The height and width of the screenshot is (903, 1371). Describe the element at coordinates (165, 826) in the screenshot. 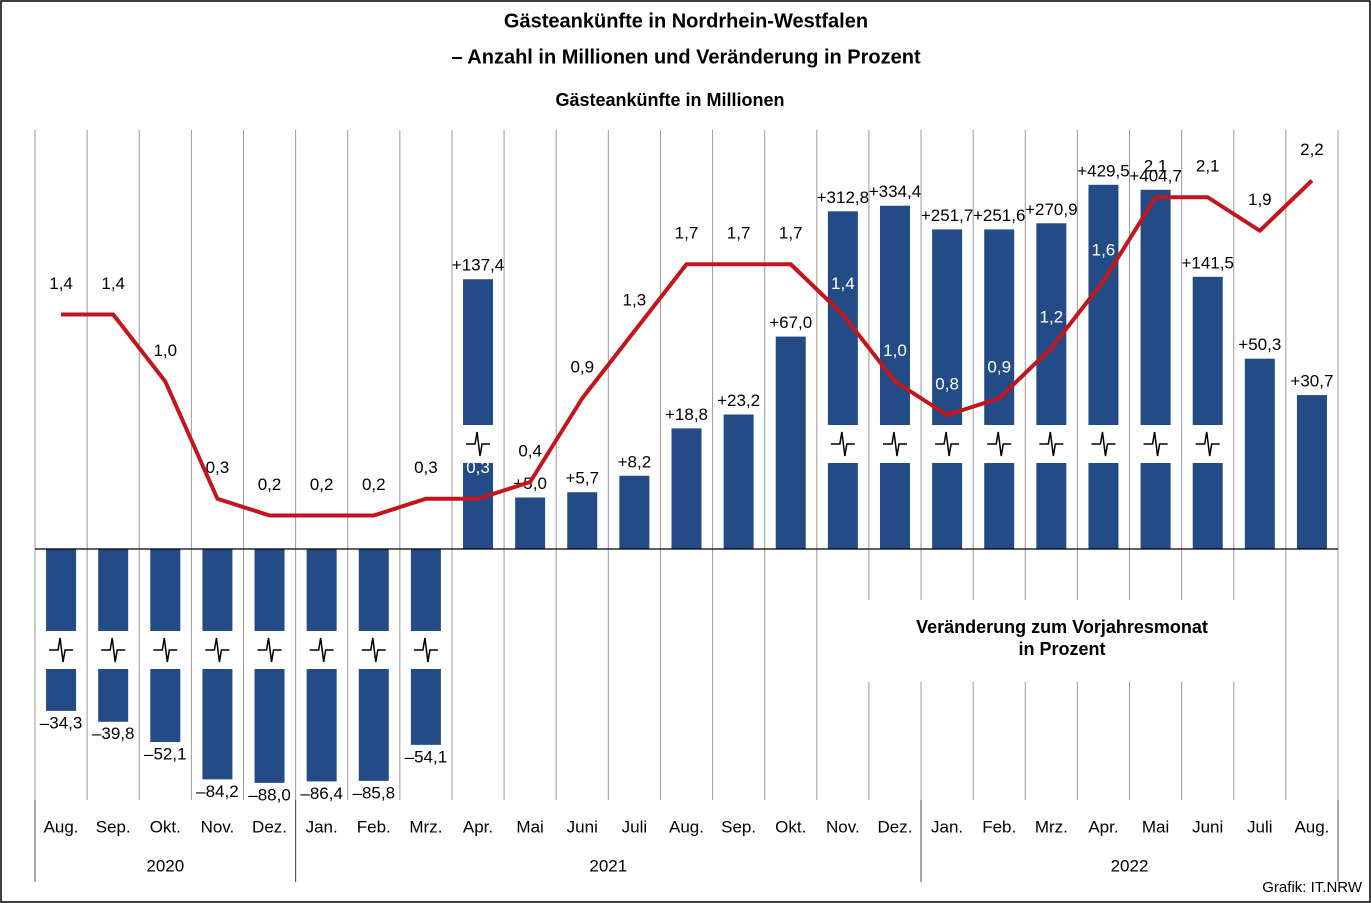

I see `x-tick-label: Okt.` at that location.